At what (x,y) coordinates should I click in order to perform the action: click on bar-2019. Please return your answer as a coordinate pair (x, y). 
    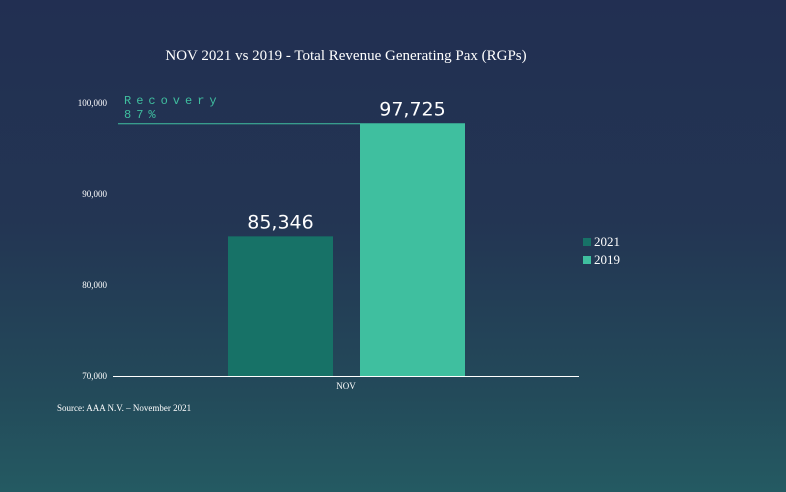
    Looking at the image, I should click on (412, 249).